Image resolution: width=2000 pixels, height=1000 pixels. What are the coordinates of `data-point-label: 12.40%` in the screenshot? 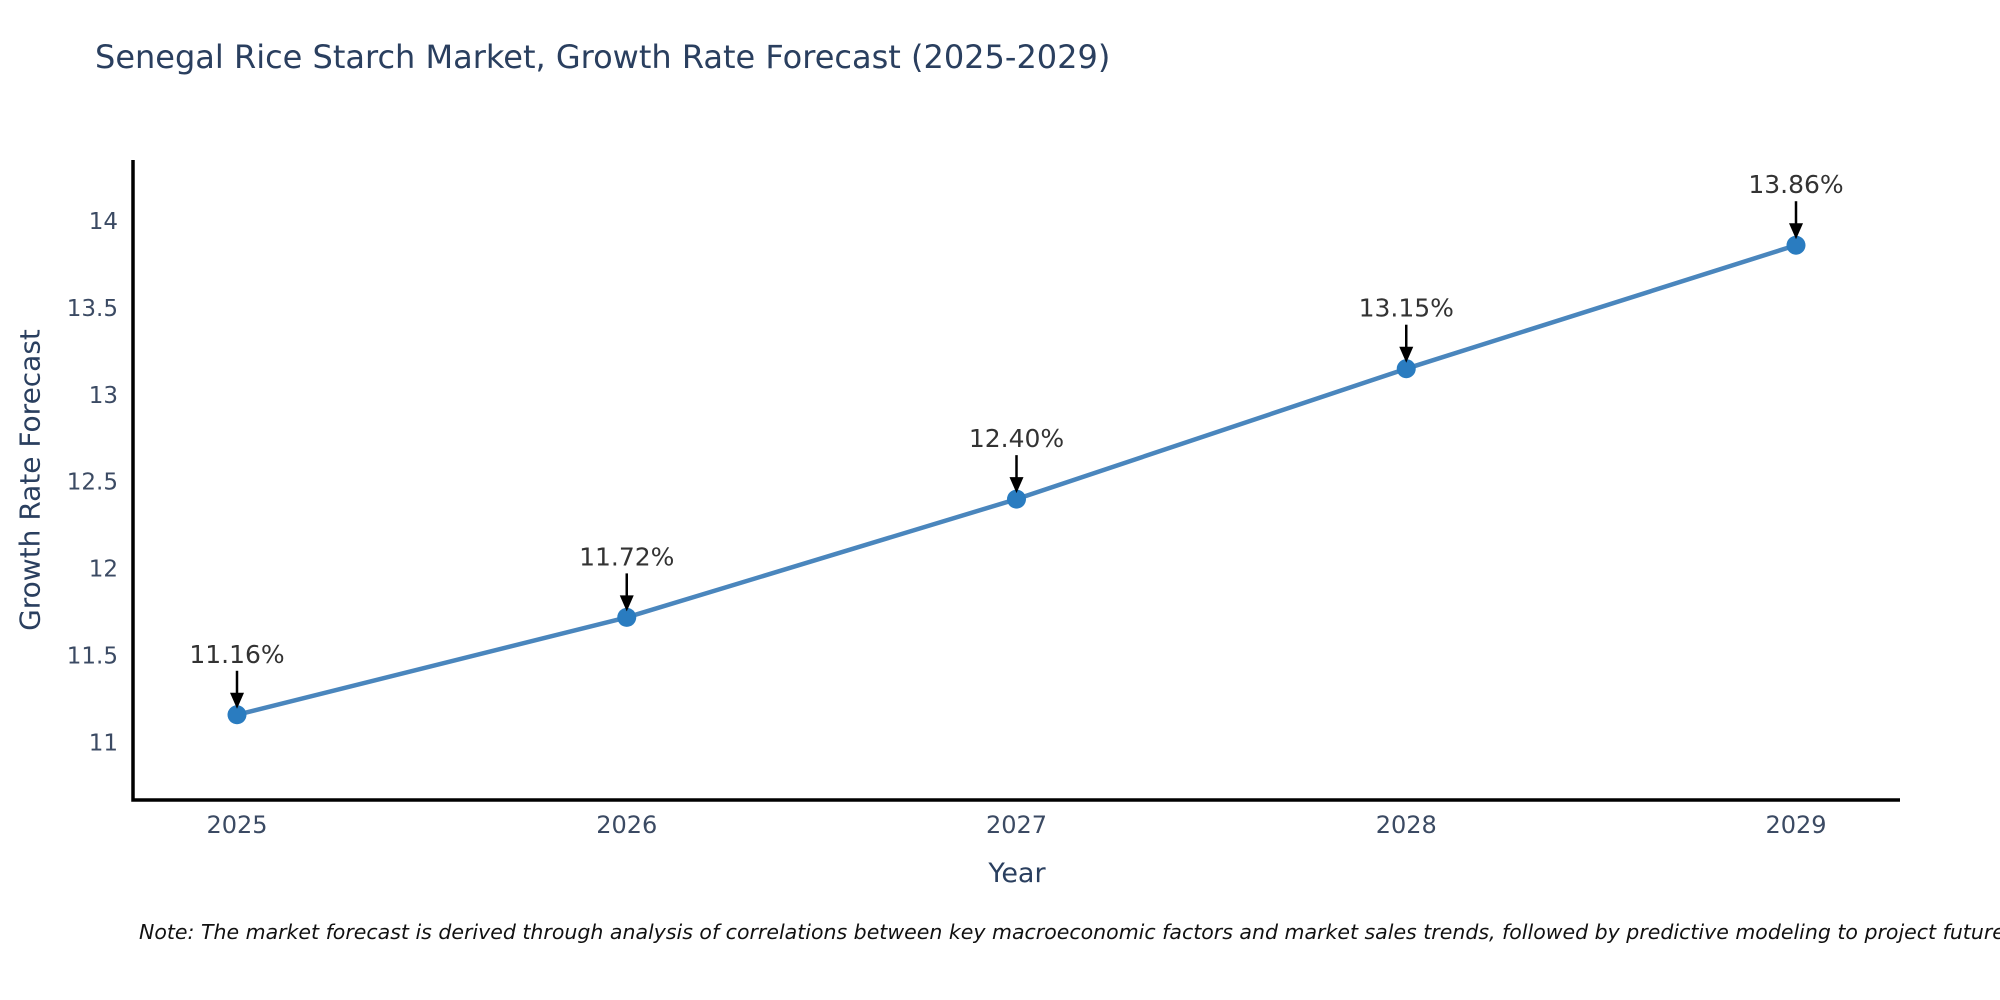 It's located at (1016, 438).